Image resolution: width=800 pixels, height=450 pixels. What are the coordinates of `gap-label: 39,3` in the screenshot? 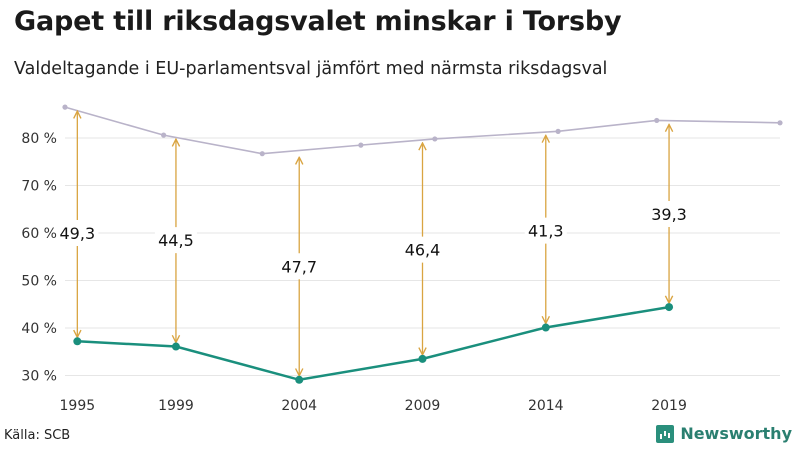 It's located at (669, 214).